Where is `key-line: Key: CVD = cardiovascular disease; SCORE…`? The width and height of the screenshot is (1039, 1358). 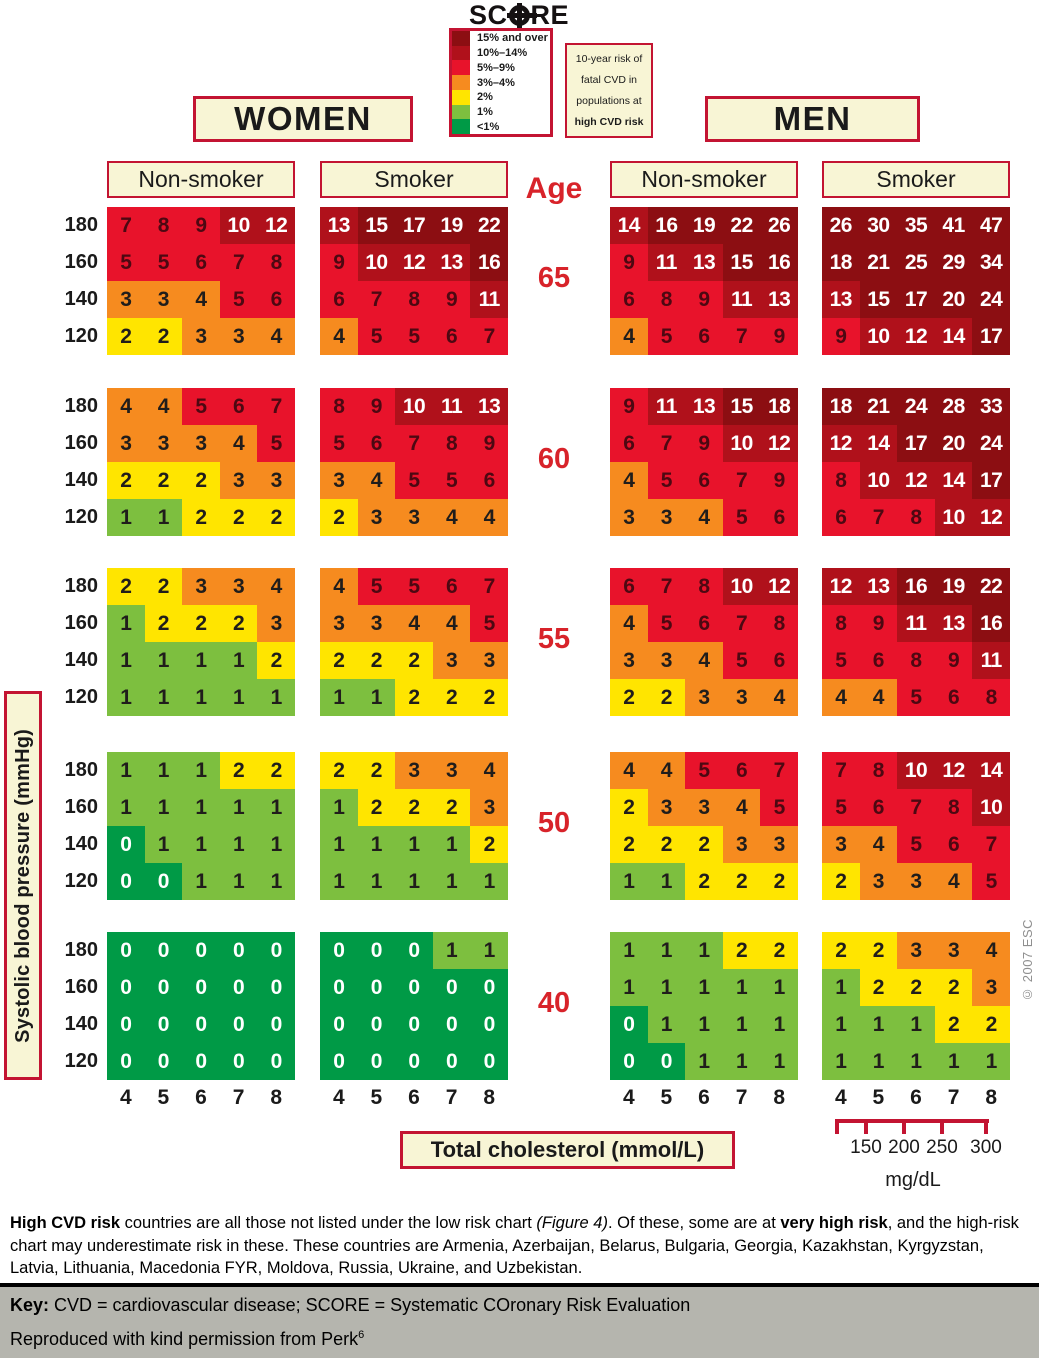
key-line: Key: CVD = cardiovascular disease; SCORE… is located at coordinates (350, 1305).